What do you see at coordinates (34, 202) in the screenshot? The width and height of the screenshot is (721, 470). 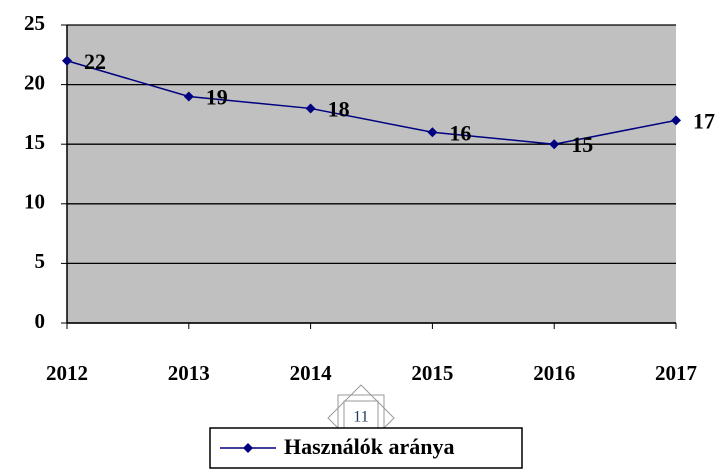 I see `y-tick-label: 10` at bounding box center [34, 202].